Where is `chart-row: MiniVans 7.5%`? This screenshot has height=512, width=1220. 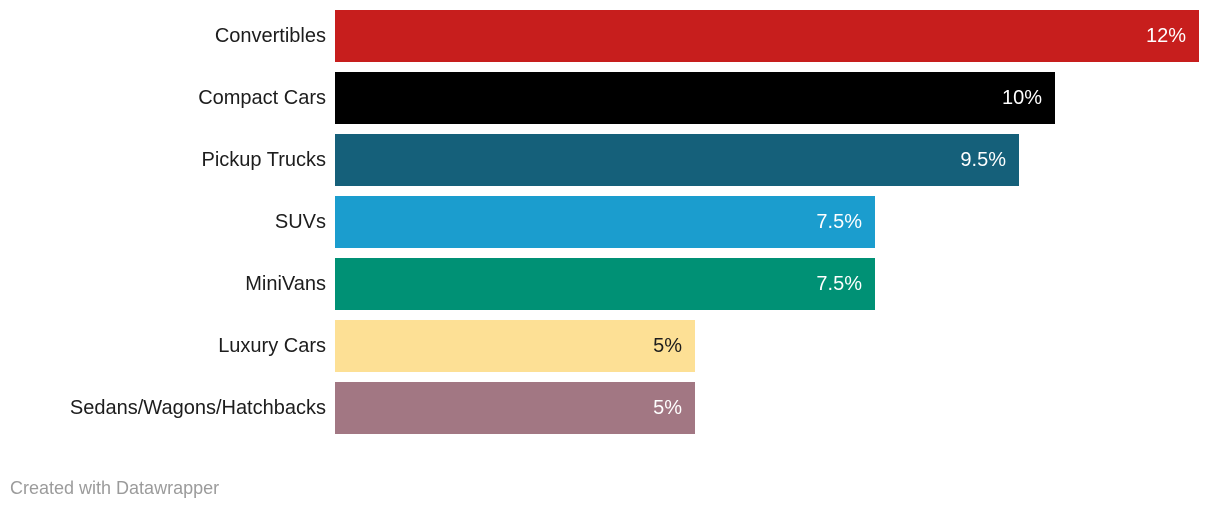
chart-row: MiniVans 7.5% is located at coordinates (610, 284).